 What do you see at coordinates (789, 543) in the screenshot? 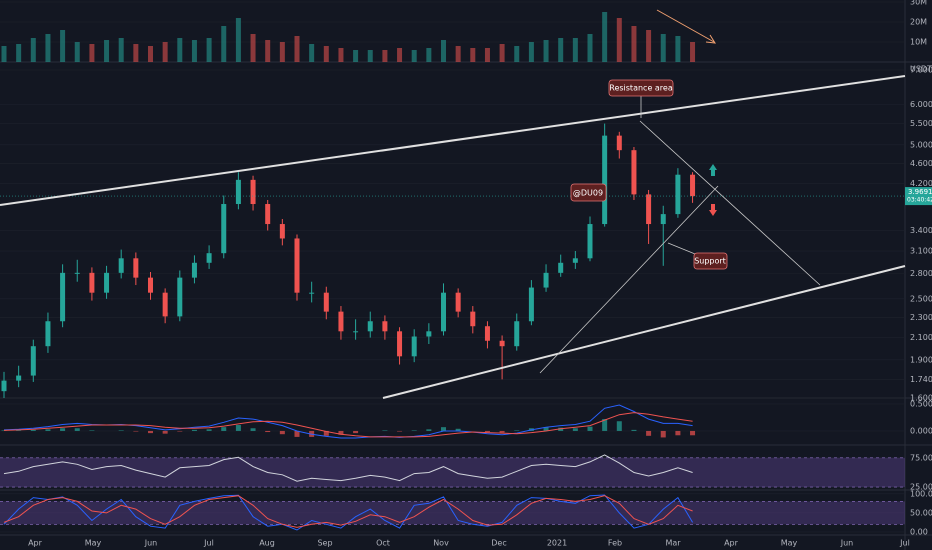
I see `x-tick-label: May` at bounding box center [789, 543].